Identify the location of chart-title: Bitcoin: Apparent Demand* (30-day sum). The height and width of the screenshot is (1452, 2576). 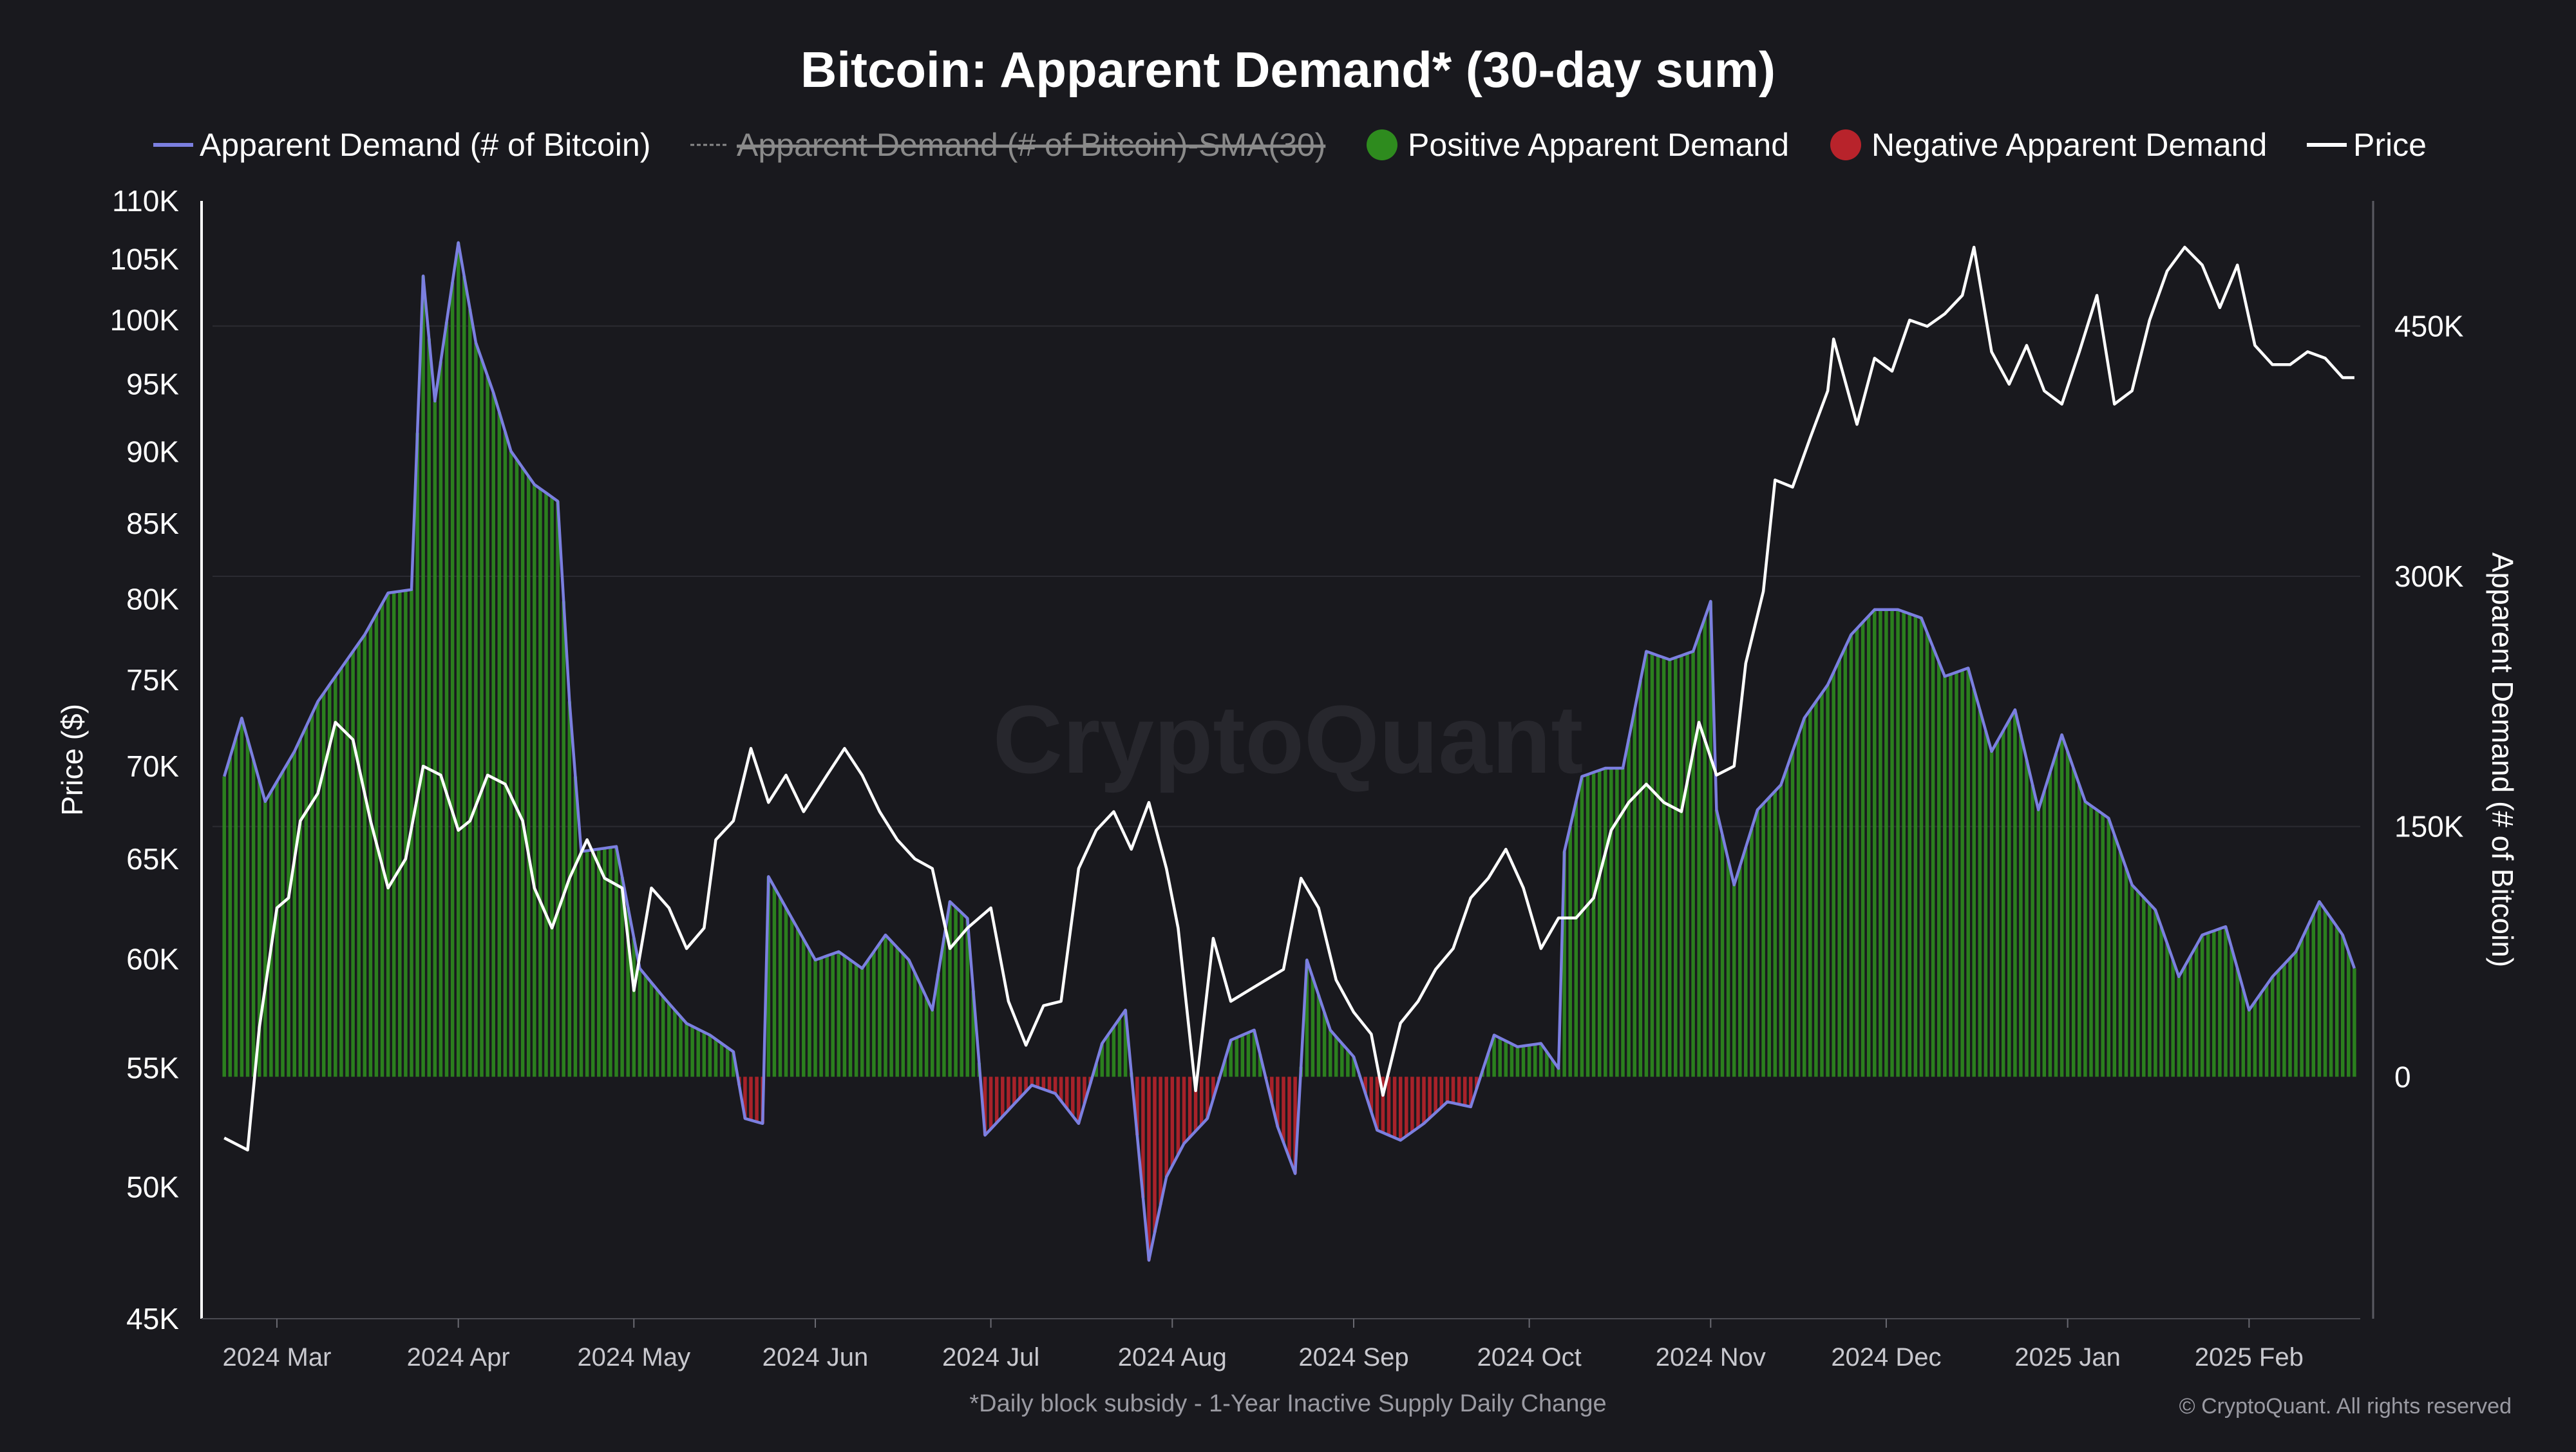
(1288, 69).